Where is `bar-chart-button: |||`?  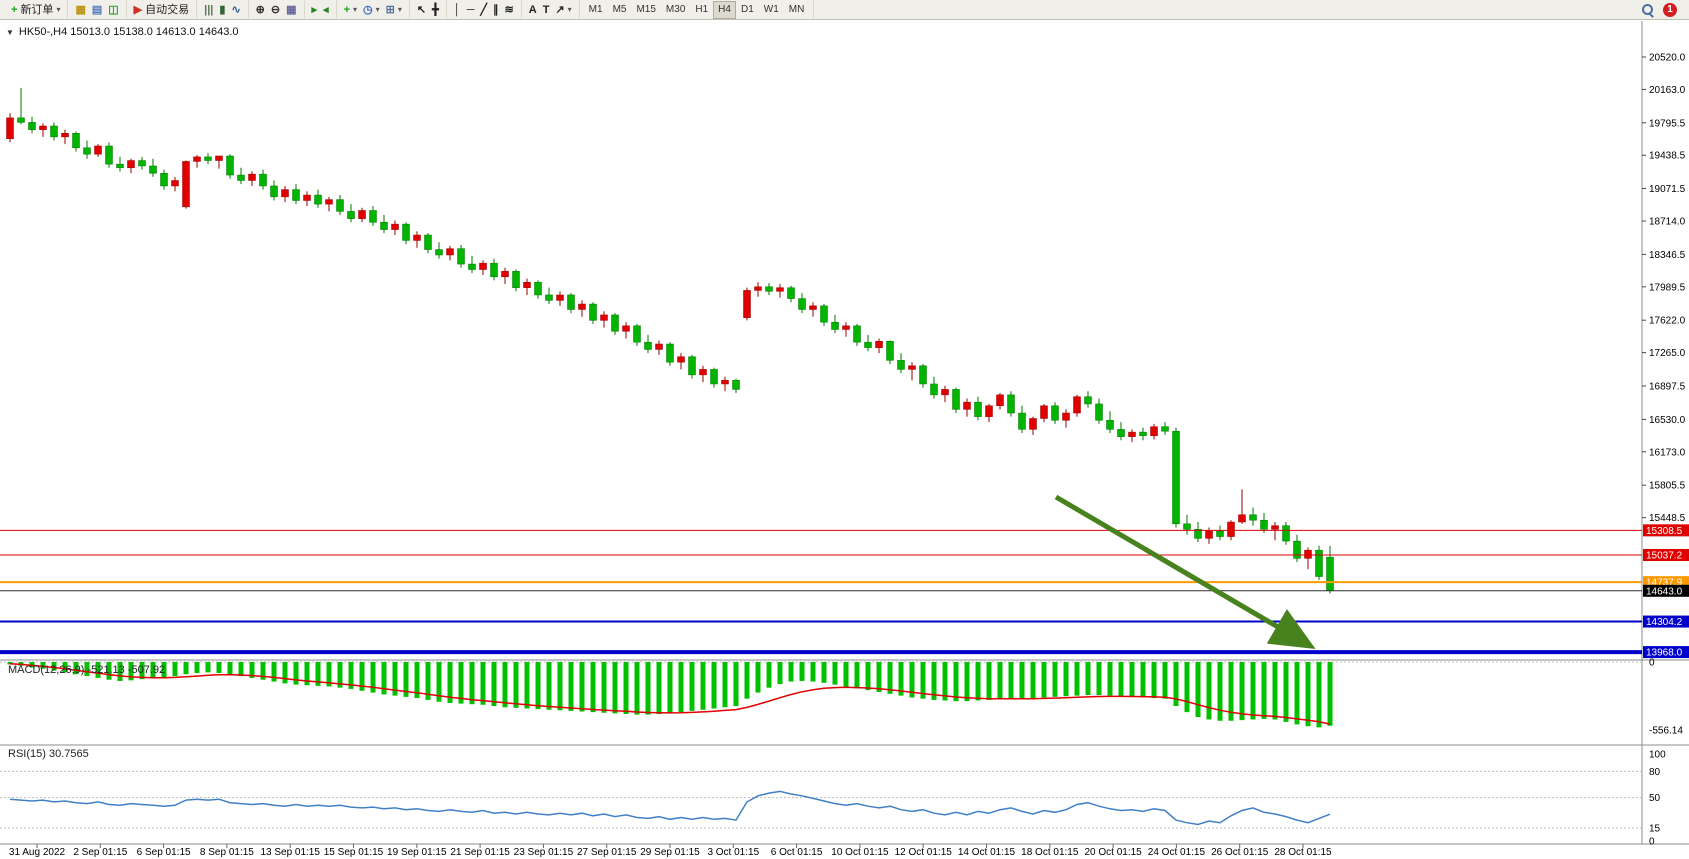 bar-chart-button: ||| is located at coordinates (208, 10).